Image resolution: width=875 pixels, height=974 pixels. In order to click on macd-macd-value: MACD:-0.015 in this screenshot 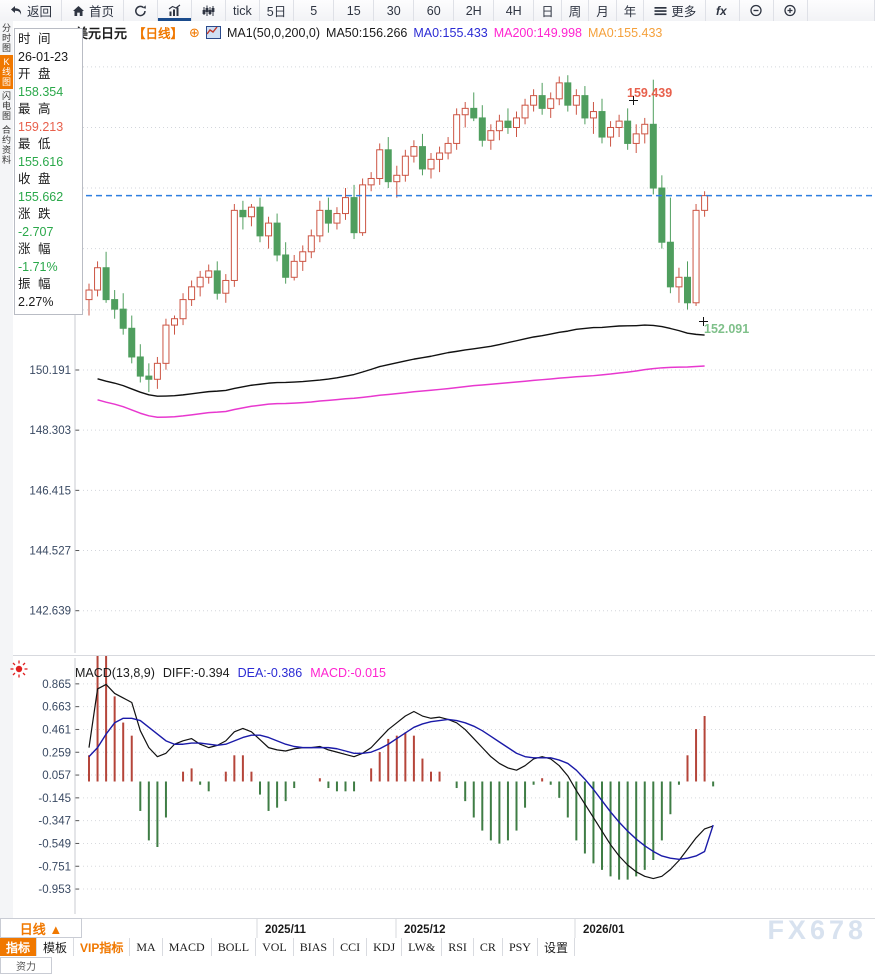, I will do `click(348, 673)`.